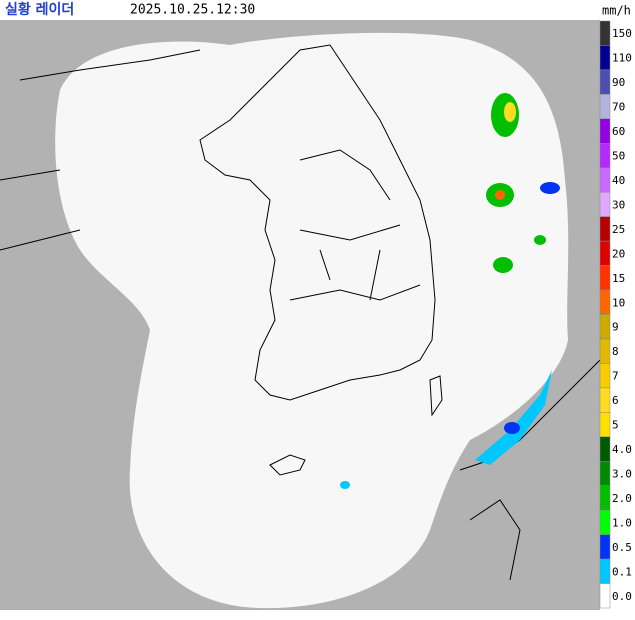 The width and height of the screenshot is (635, 620). I want to click on legend-label: 2.0, so click(622, 498).